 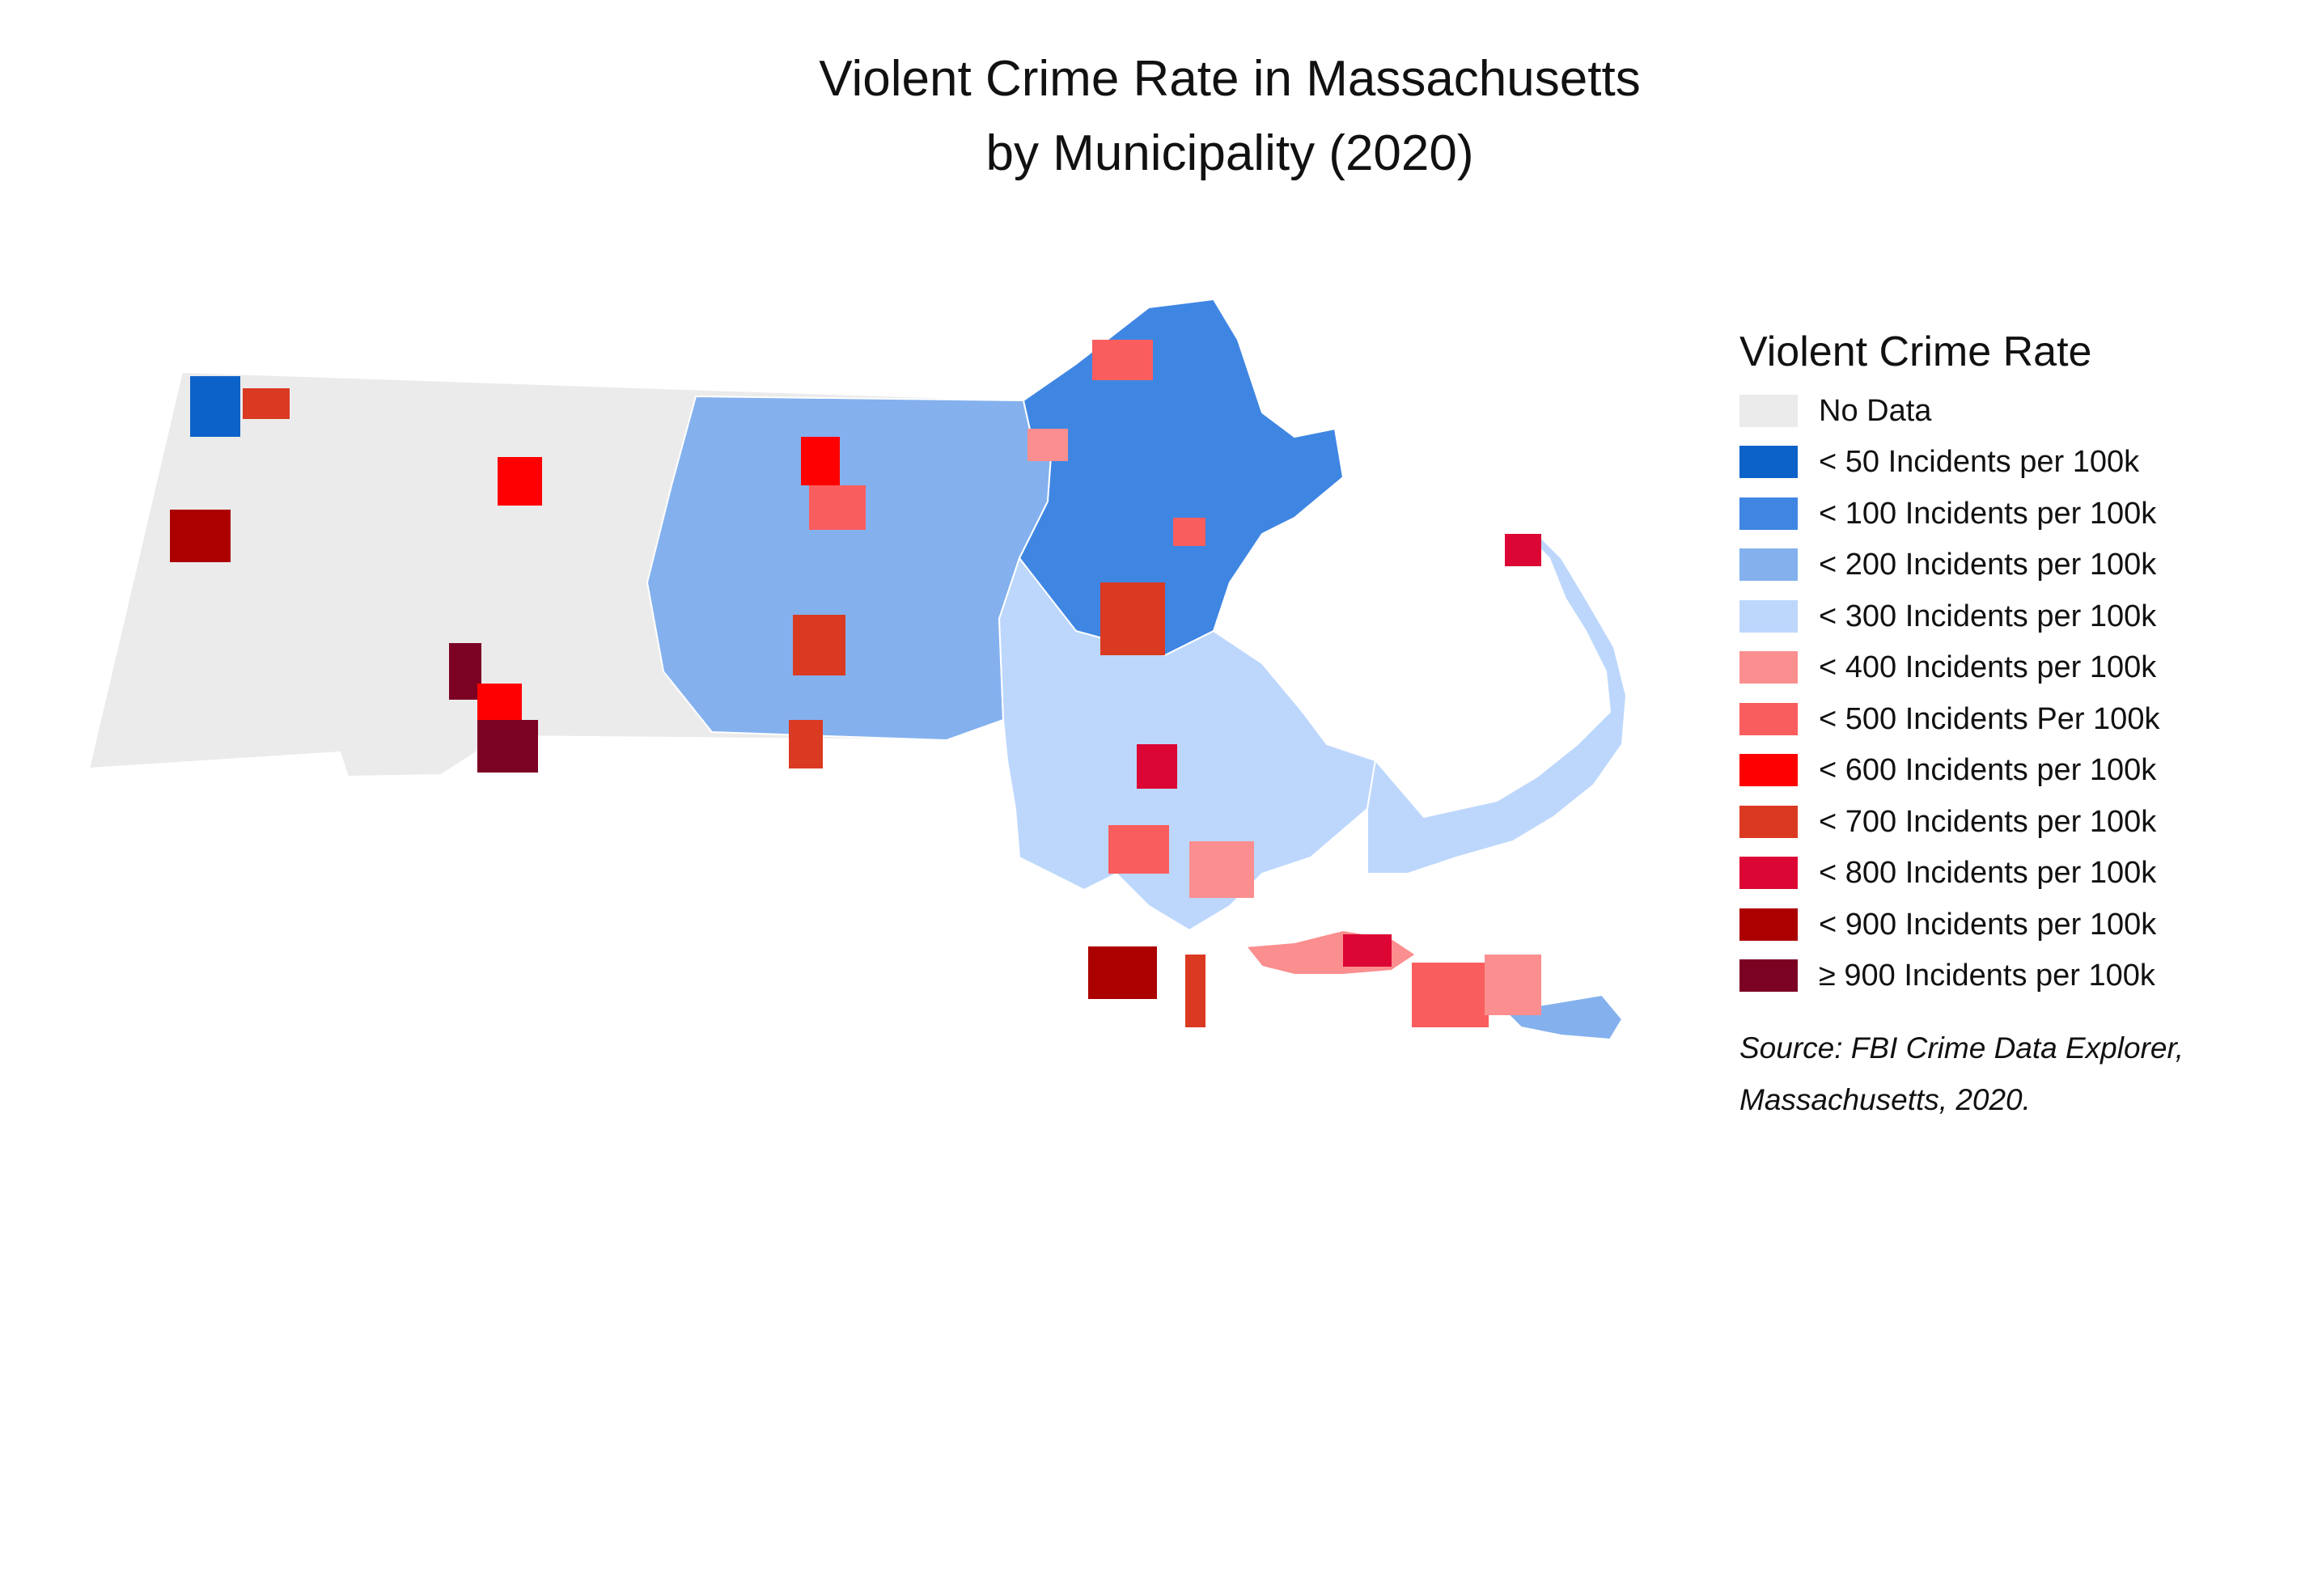 I want to click on municipality-provincetown, so click(x=1523, y=550).